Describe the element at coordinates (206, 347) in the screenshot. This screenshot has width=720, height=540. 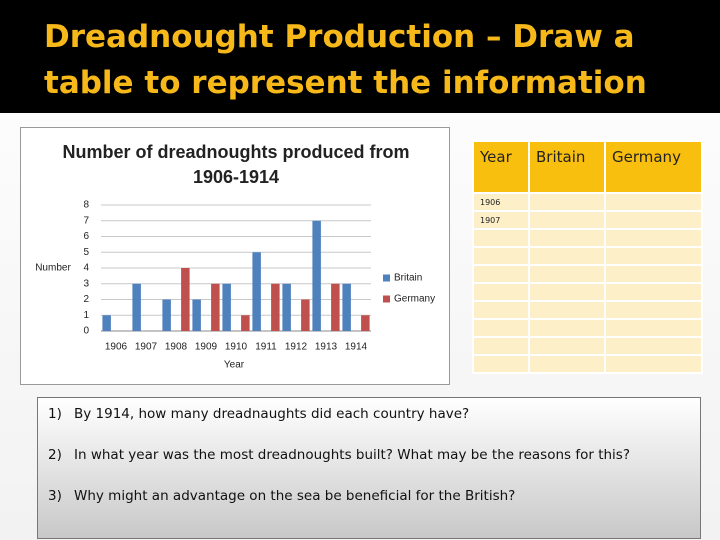
I see `x-tick-label: 1909` at that location.